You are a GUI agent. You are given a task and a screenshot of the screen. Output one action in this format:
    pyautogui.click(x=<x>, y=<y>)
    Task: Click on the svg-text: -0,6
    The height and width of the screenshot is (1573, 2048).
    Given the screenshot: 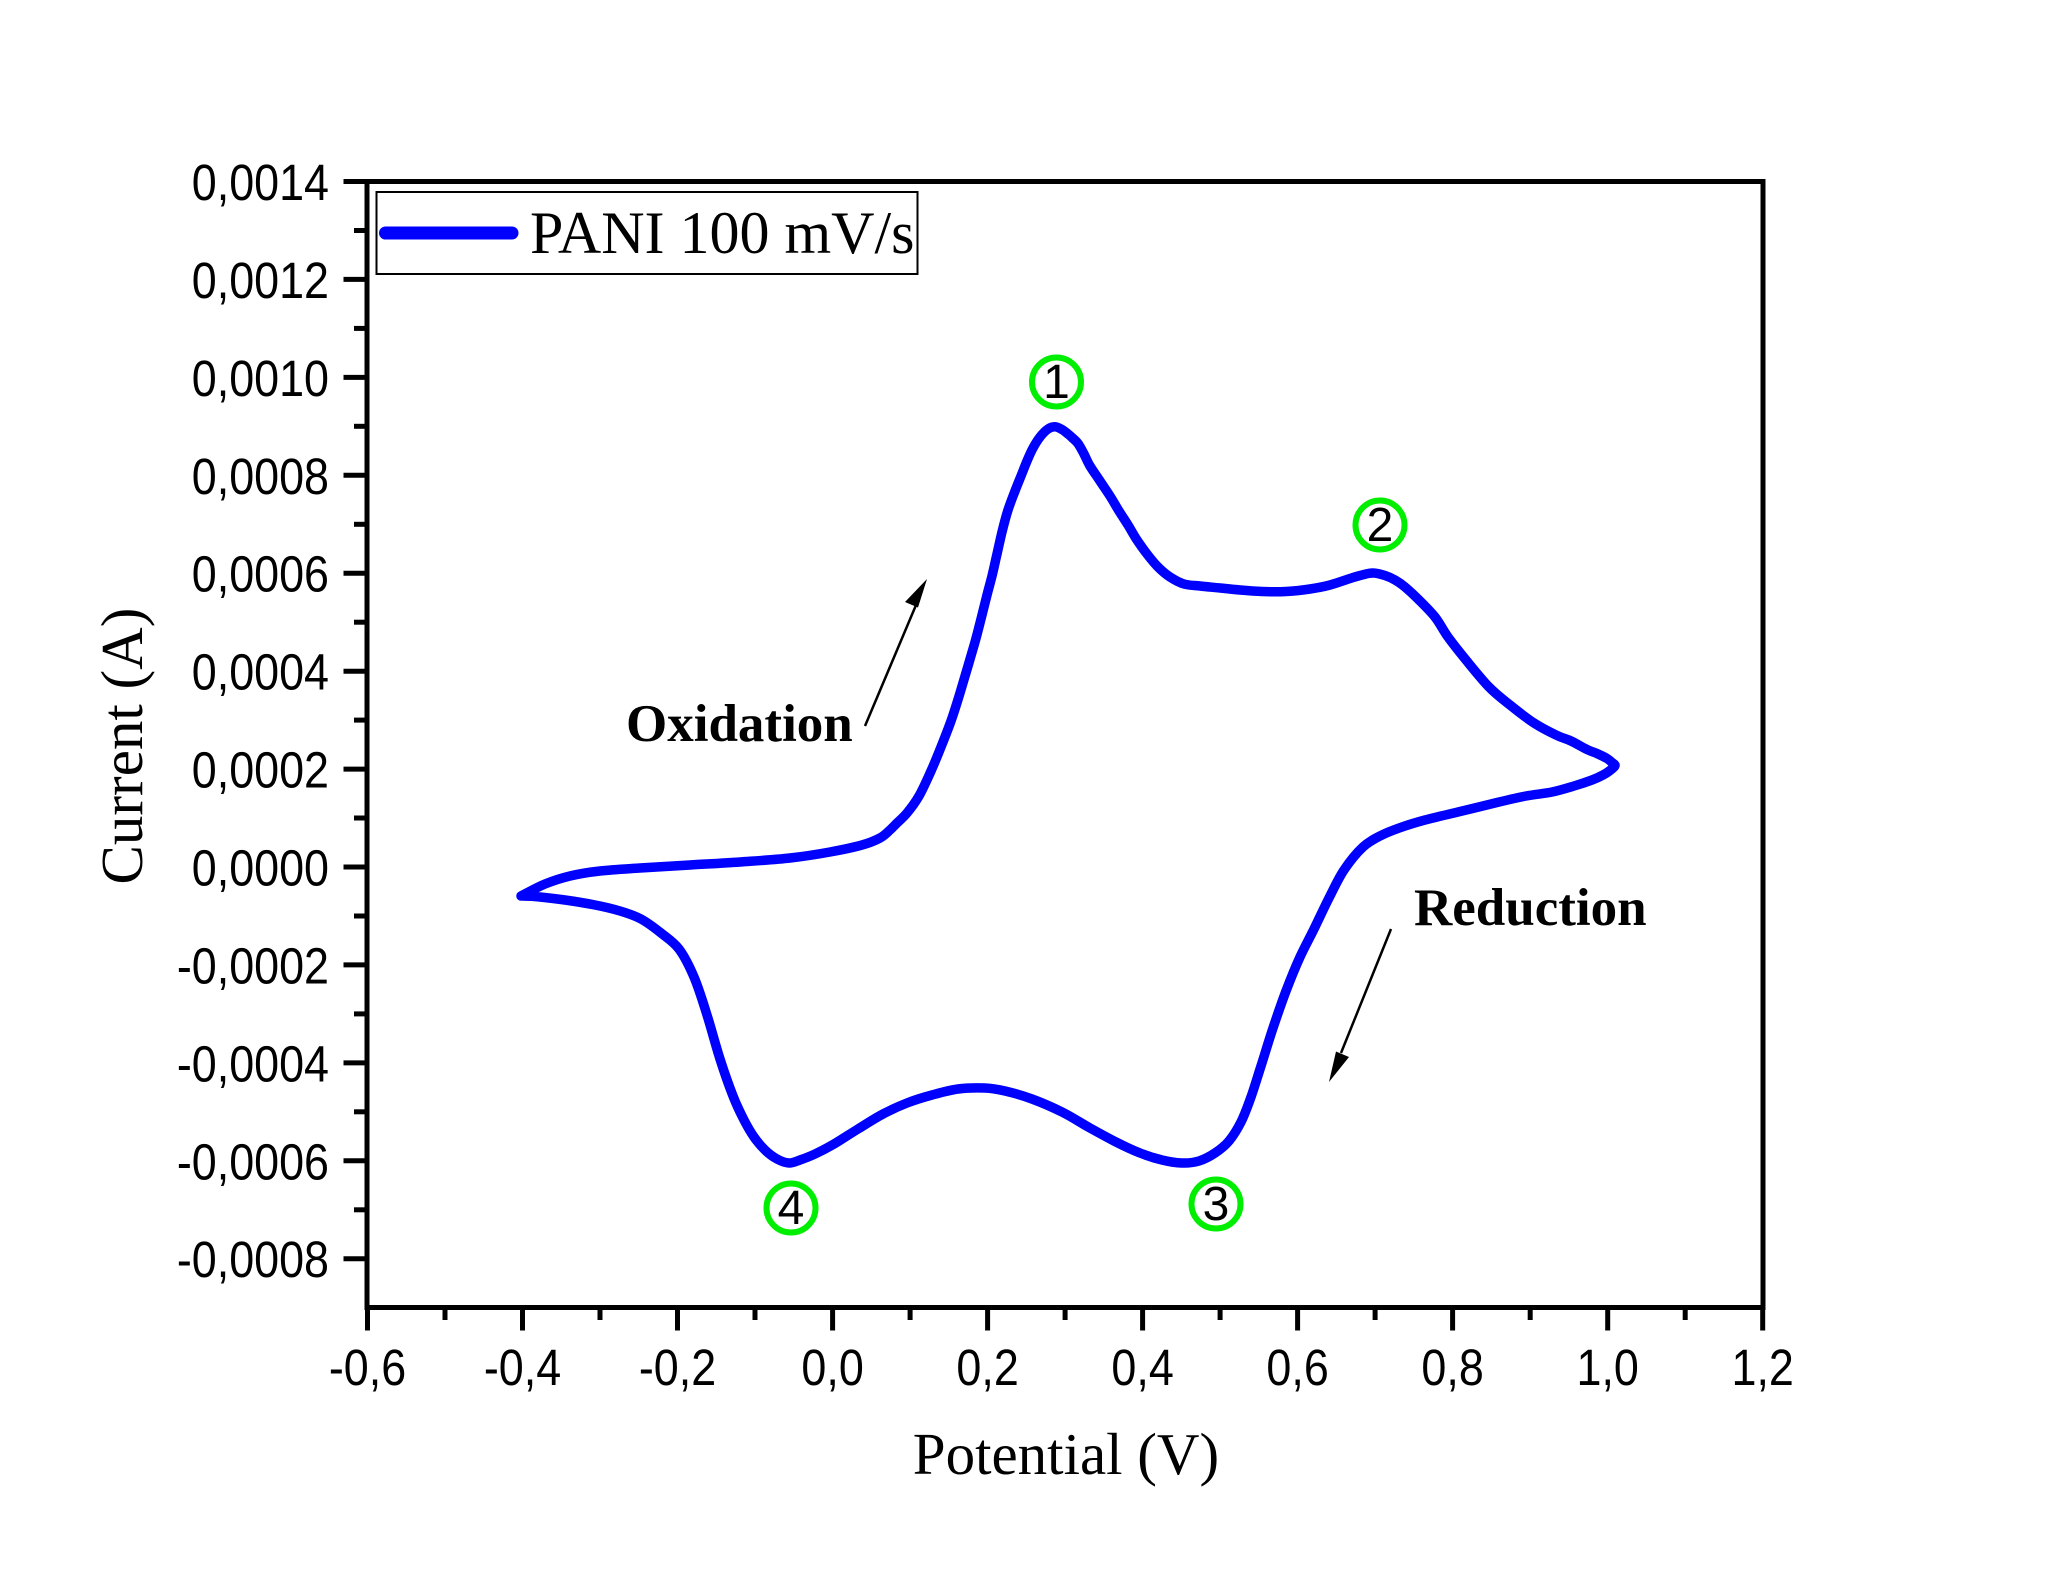 What is the action you would take?
    pyautogui.click(x=367, y=1368)
    